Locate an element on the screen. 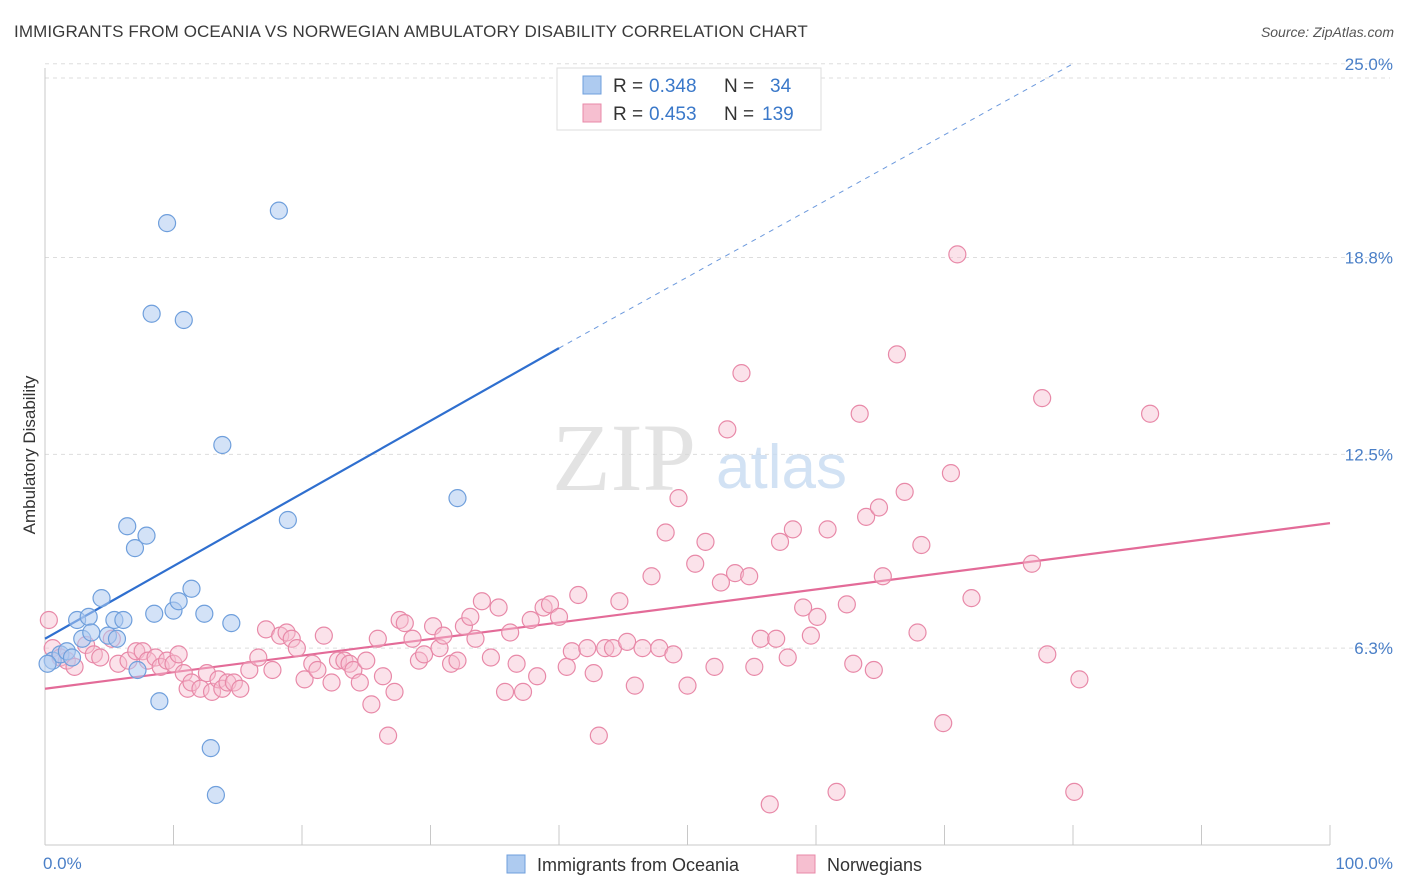 This screenshot has width=1406, height=892. stats-r-label-2: R = is located at coordinates (628, 114).